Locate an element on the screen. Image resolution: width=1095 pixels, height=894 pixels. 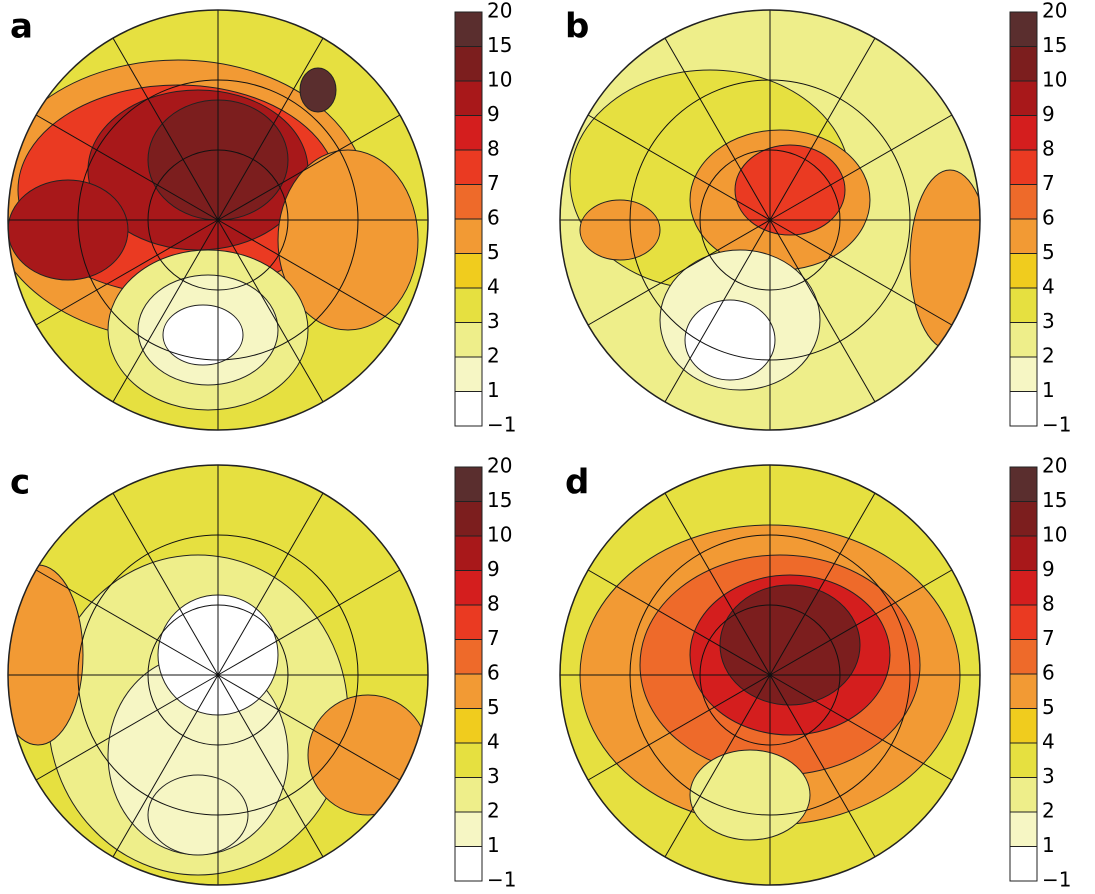
panel-label: b is located at coordinates (577, 27).